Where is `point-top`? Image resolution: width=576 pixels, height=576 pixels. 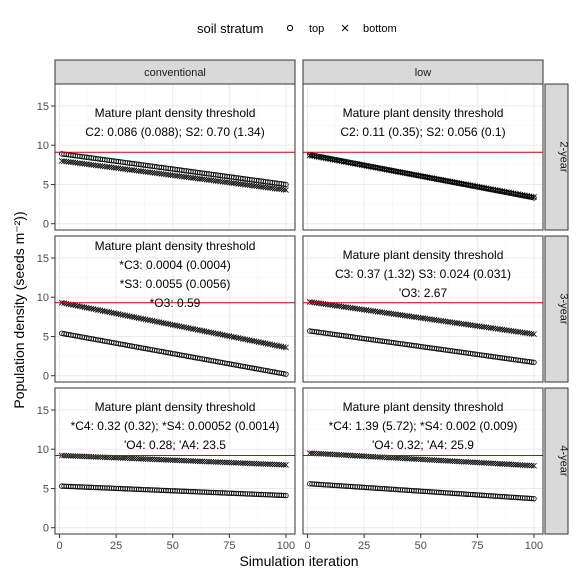
point-top is located at coordinates (531, 362).